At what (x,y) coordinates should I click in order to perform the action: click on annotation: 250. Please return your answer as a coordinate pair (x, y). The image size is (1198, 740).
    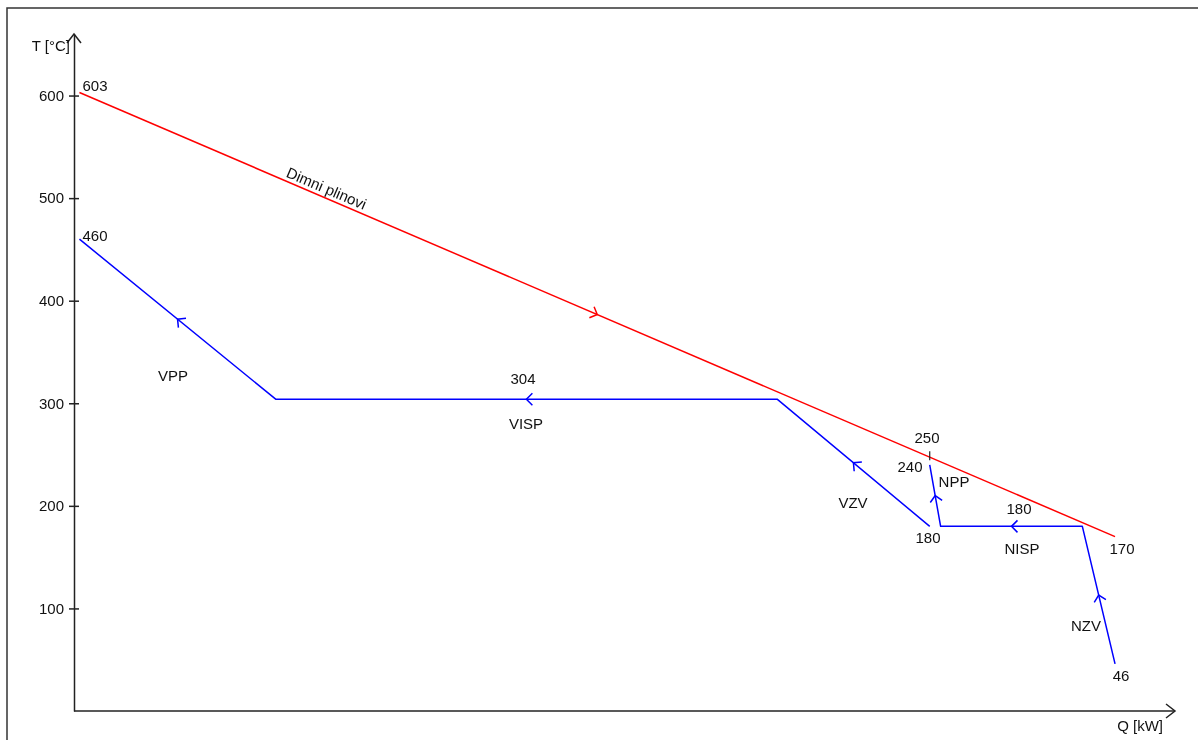
    Looking at the image, I should click on (927, 437).